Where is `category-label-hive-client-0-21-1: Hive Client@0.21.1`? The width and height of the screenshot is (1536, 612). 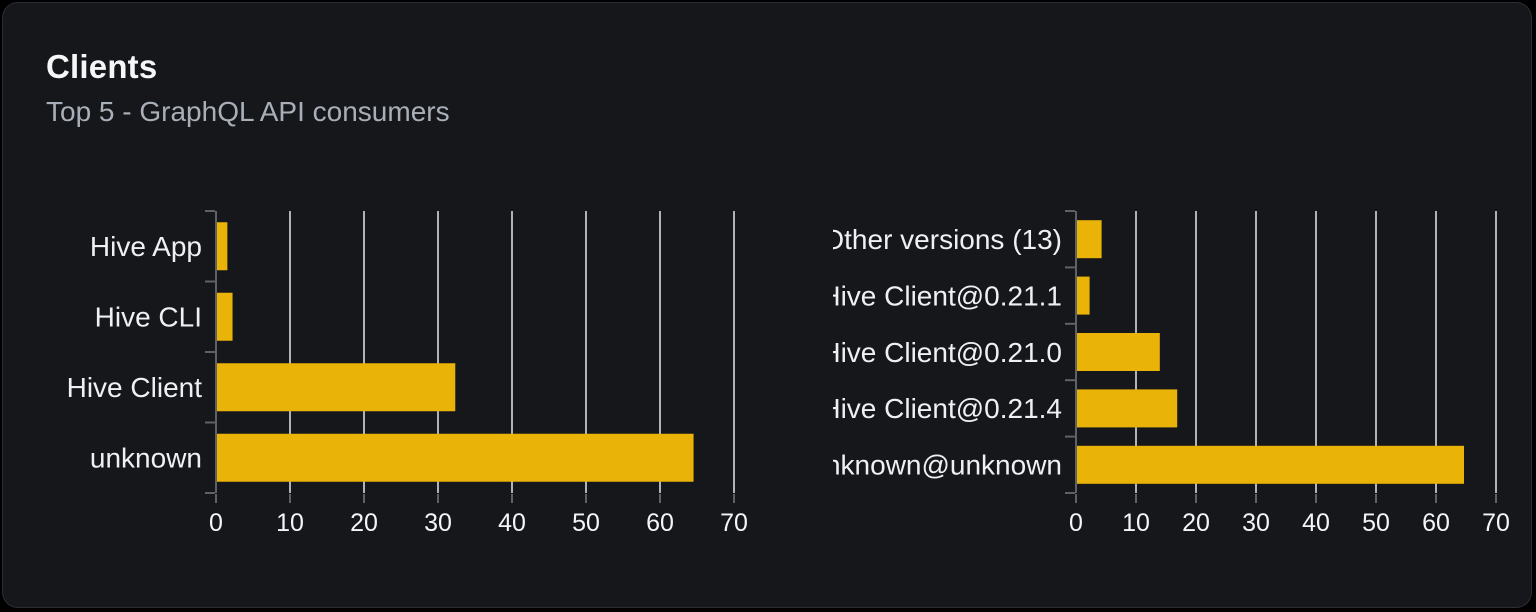 category-label-hive-client-0-21-1: Hive Client@0.21.1 is located at coordinates (947, 295).